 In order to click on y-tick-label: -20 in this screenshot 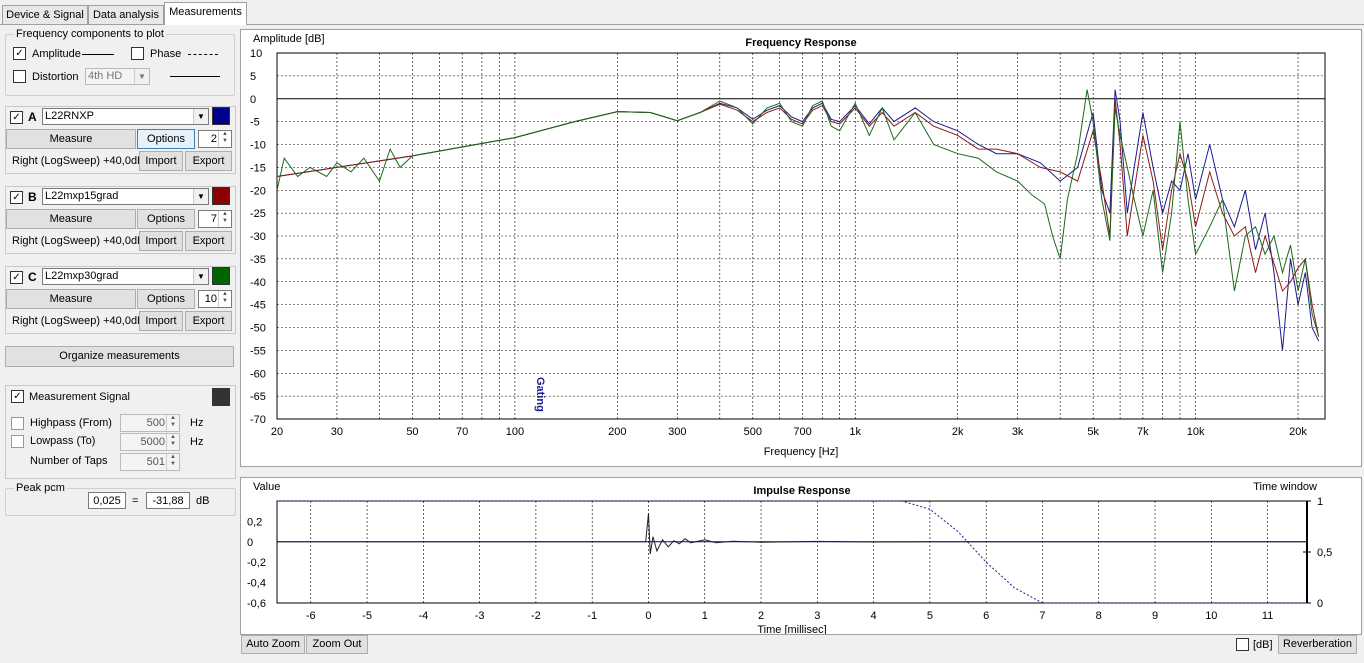, I will do `click(258, 191)`.